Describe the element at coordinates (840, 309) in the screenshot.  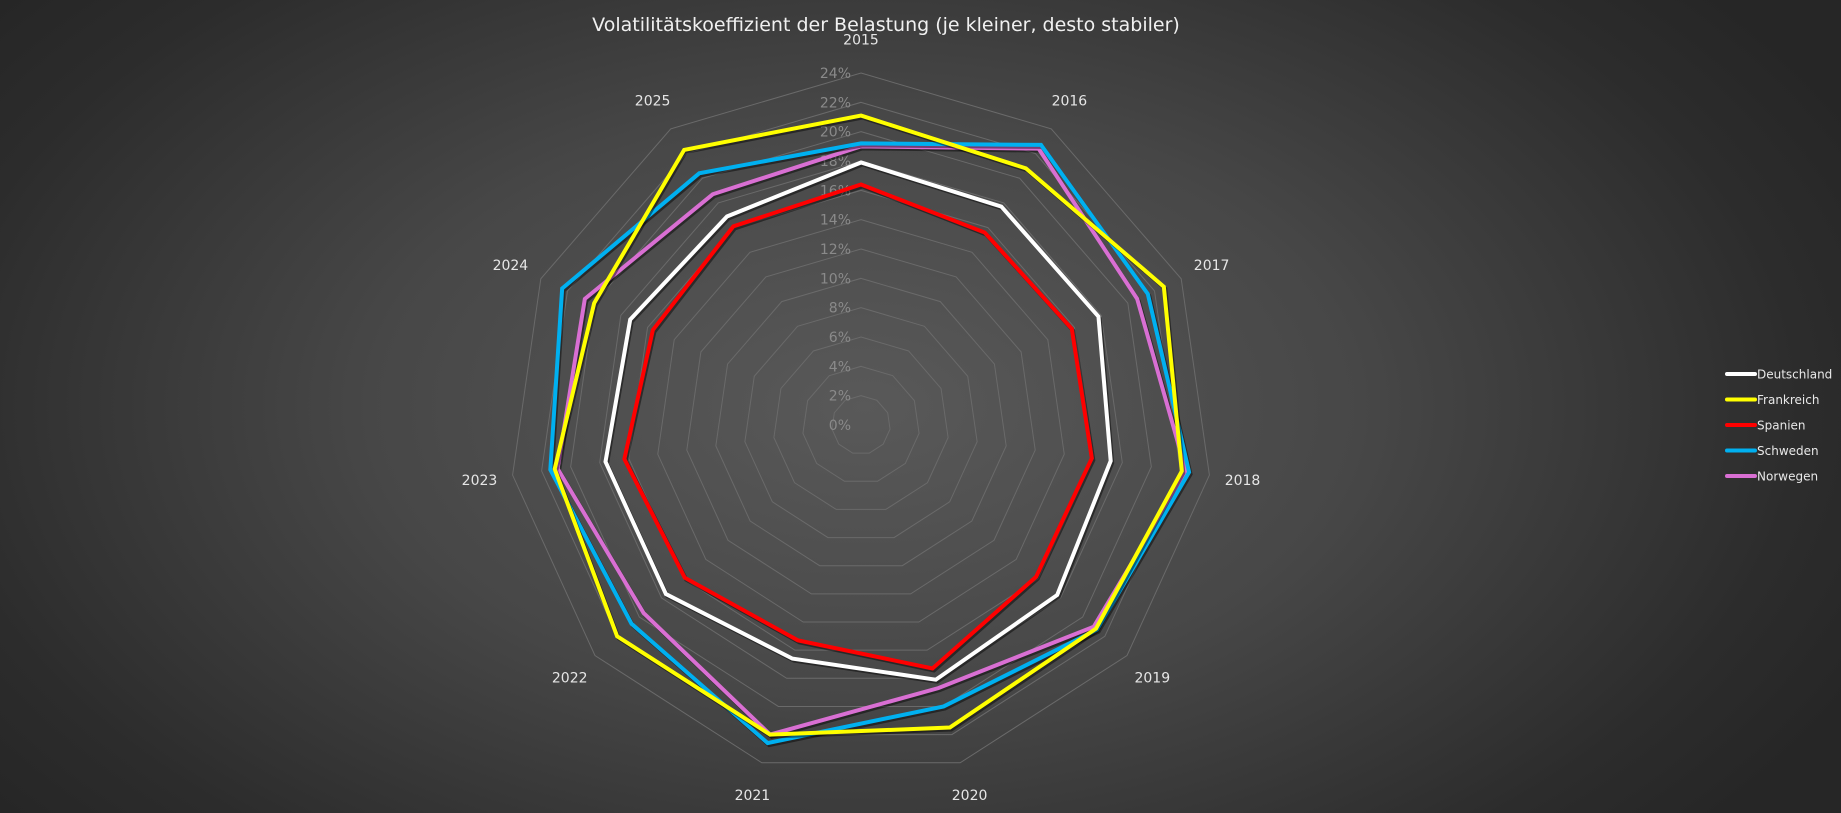
I see `tick-label: 8%` at that location.